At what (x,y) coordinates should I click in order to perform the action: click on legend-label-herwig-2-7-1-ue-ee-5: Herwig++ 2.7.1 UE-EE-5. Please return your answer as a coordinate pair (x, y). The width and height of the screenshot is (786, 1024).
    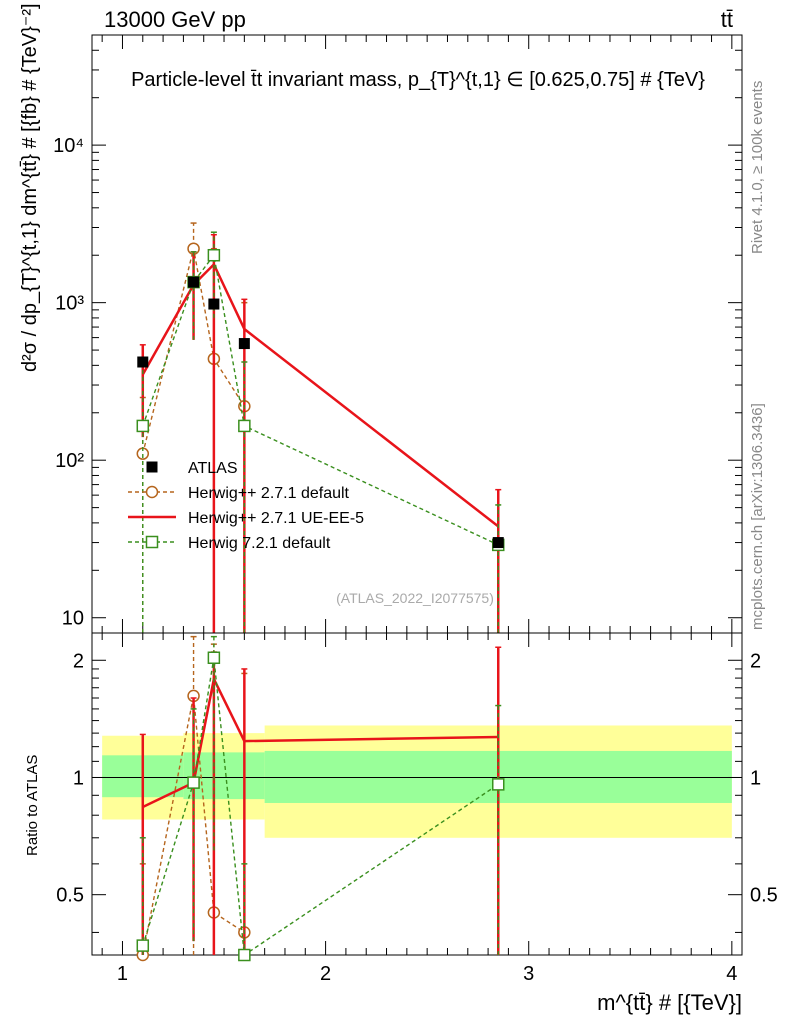
    Looking at the image, I should click on (276, 518).